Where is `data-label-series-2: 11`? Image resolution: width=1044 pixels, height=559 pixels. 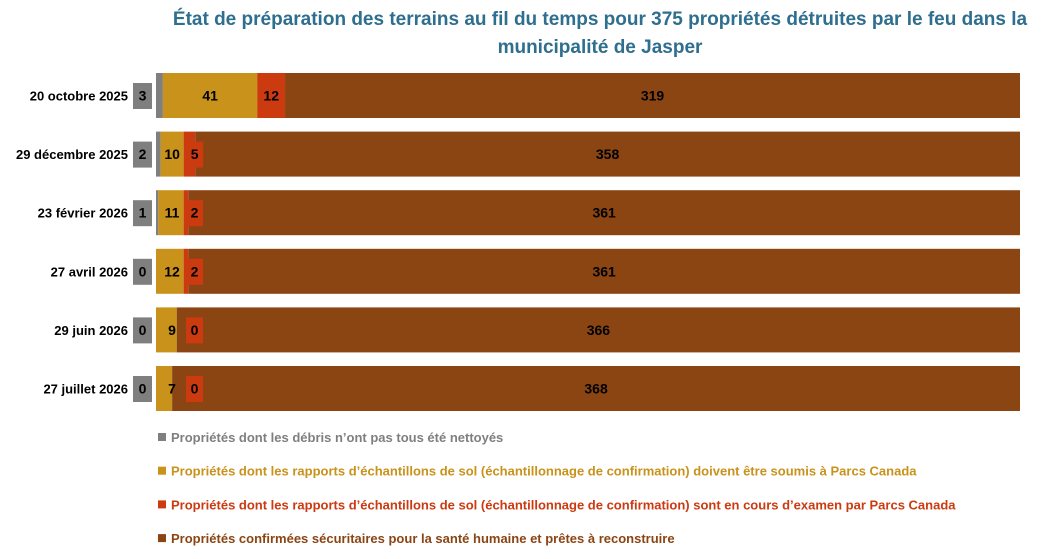
data-label-series-2: 11 is located at coordinates (172, 213).